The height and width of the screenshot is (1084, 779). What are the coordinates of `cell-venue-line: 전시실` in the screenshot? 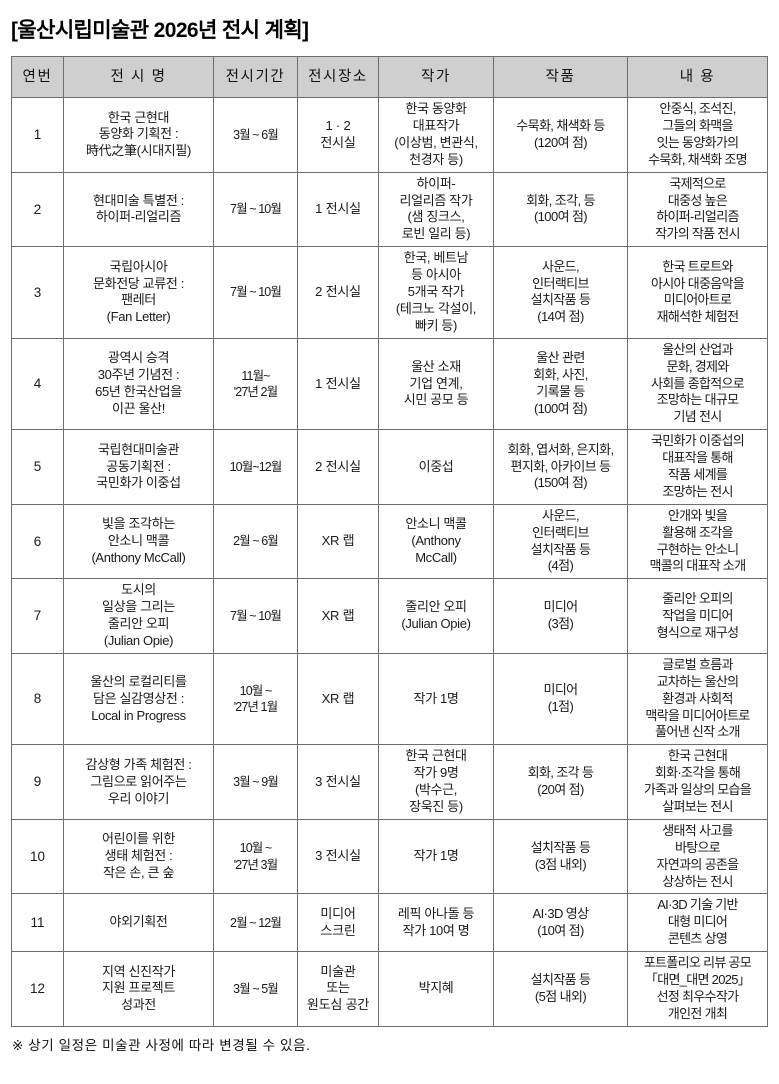 It's located at (338, 142).